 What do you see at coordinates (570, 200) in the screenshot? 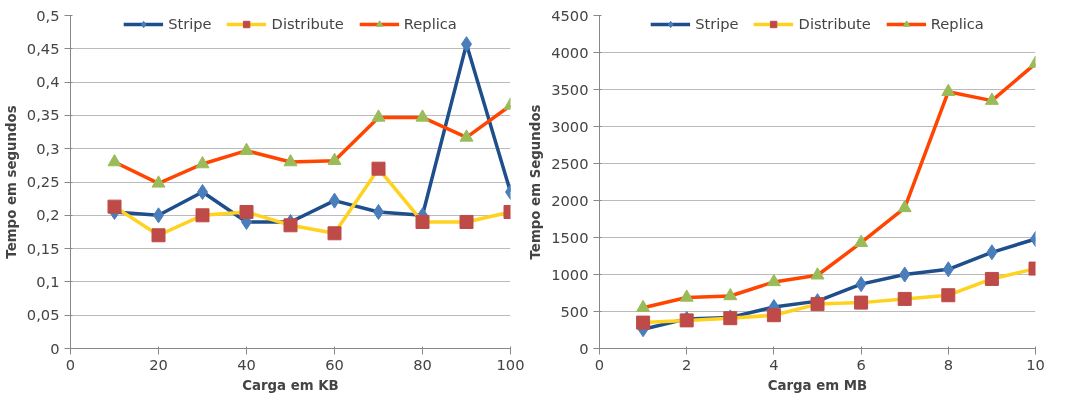
I see `y-tick-label: 2000` at bounding box center [570, 200].